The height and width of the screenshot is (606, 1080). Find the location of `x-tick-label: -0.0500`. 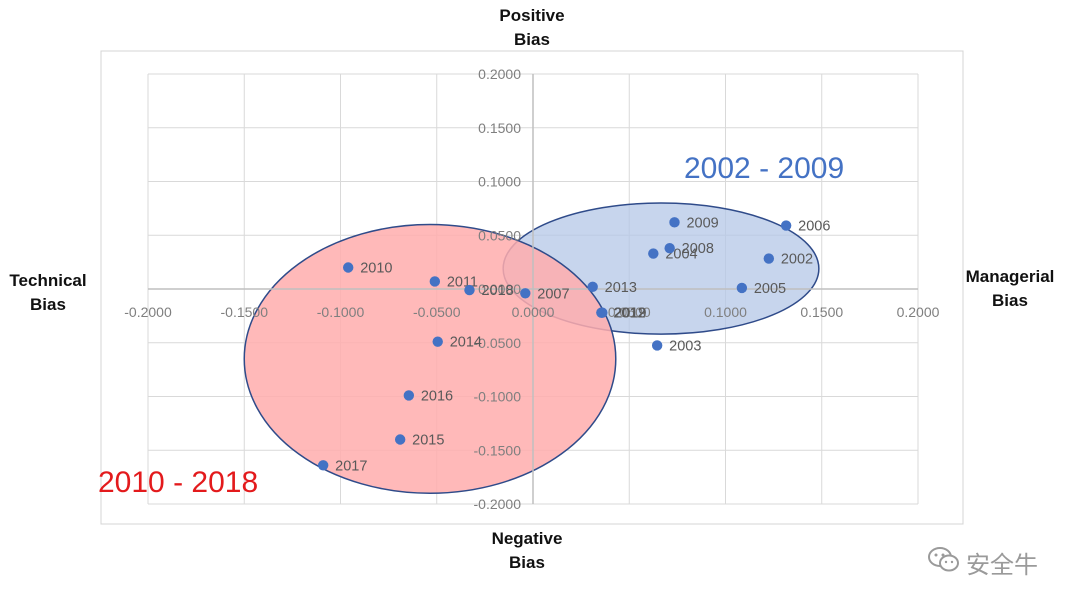

x-tick-label: -0.0500 is located at coordinates (437, 312).